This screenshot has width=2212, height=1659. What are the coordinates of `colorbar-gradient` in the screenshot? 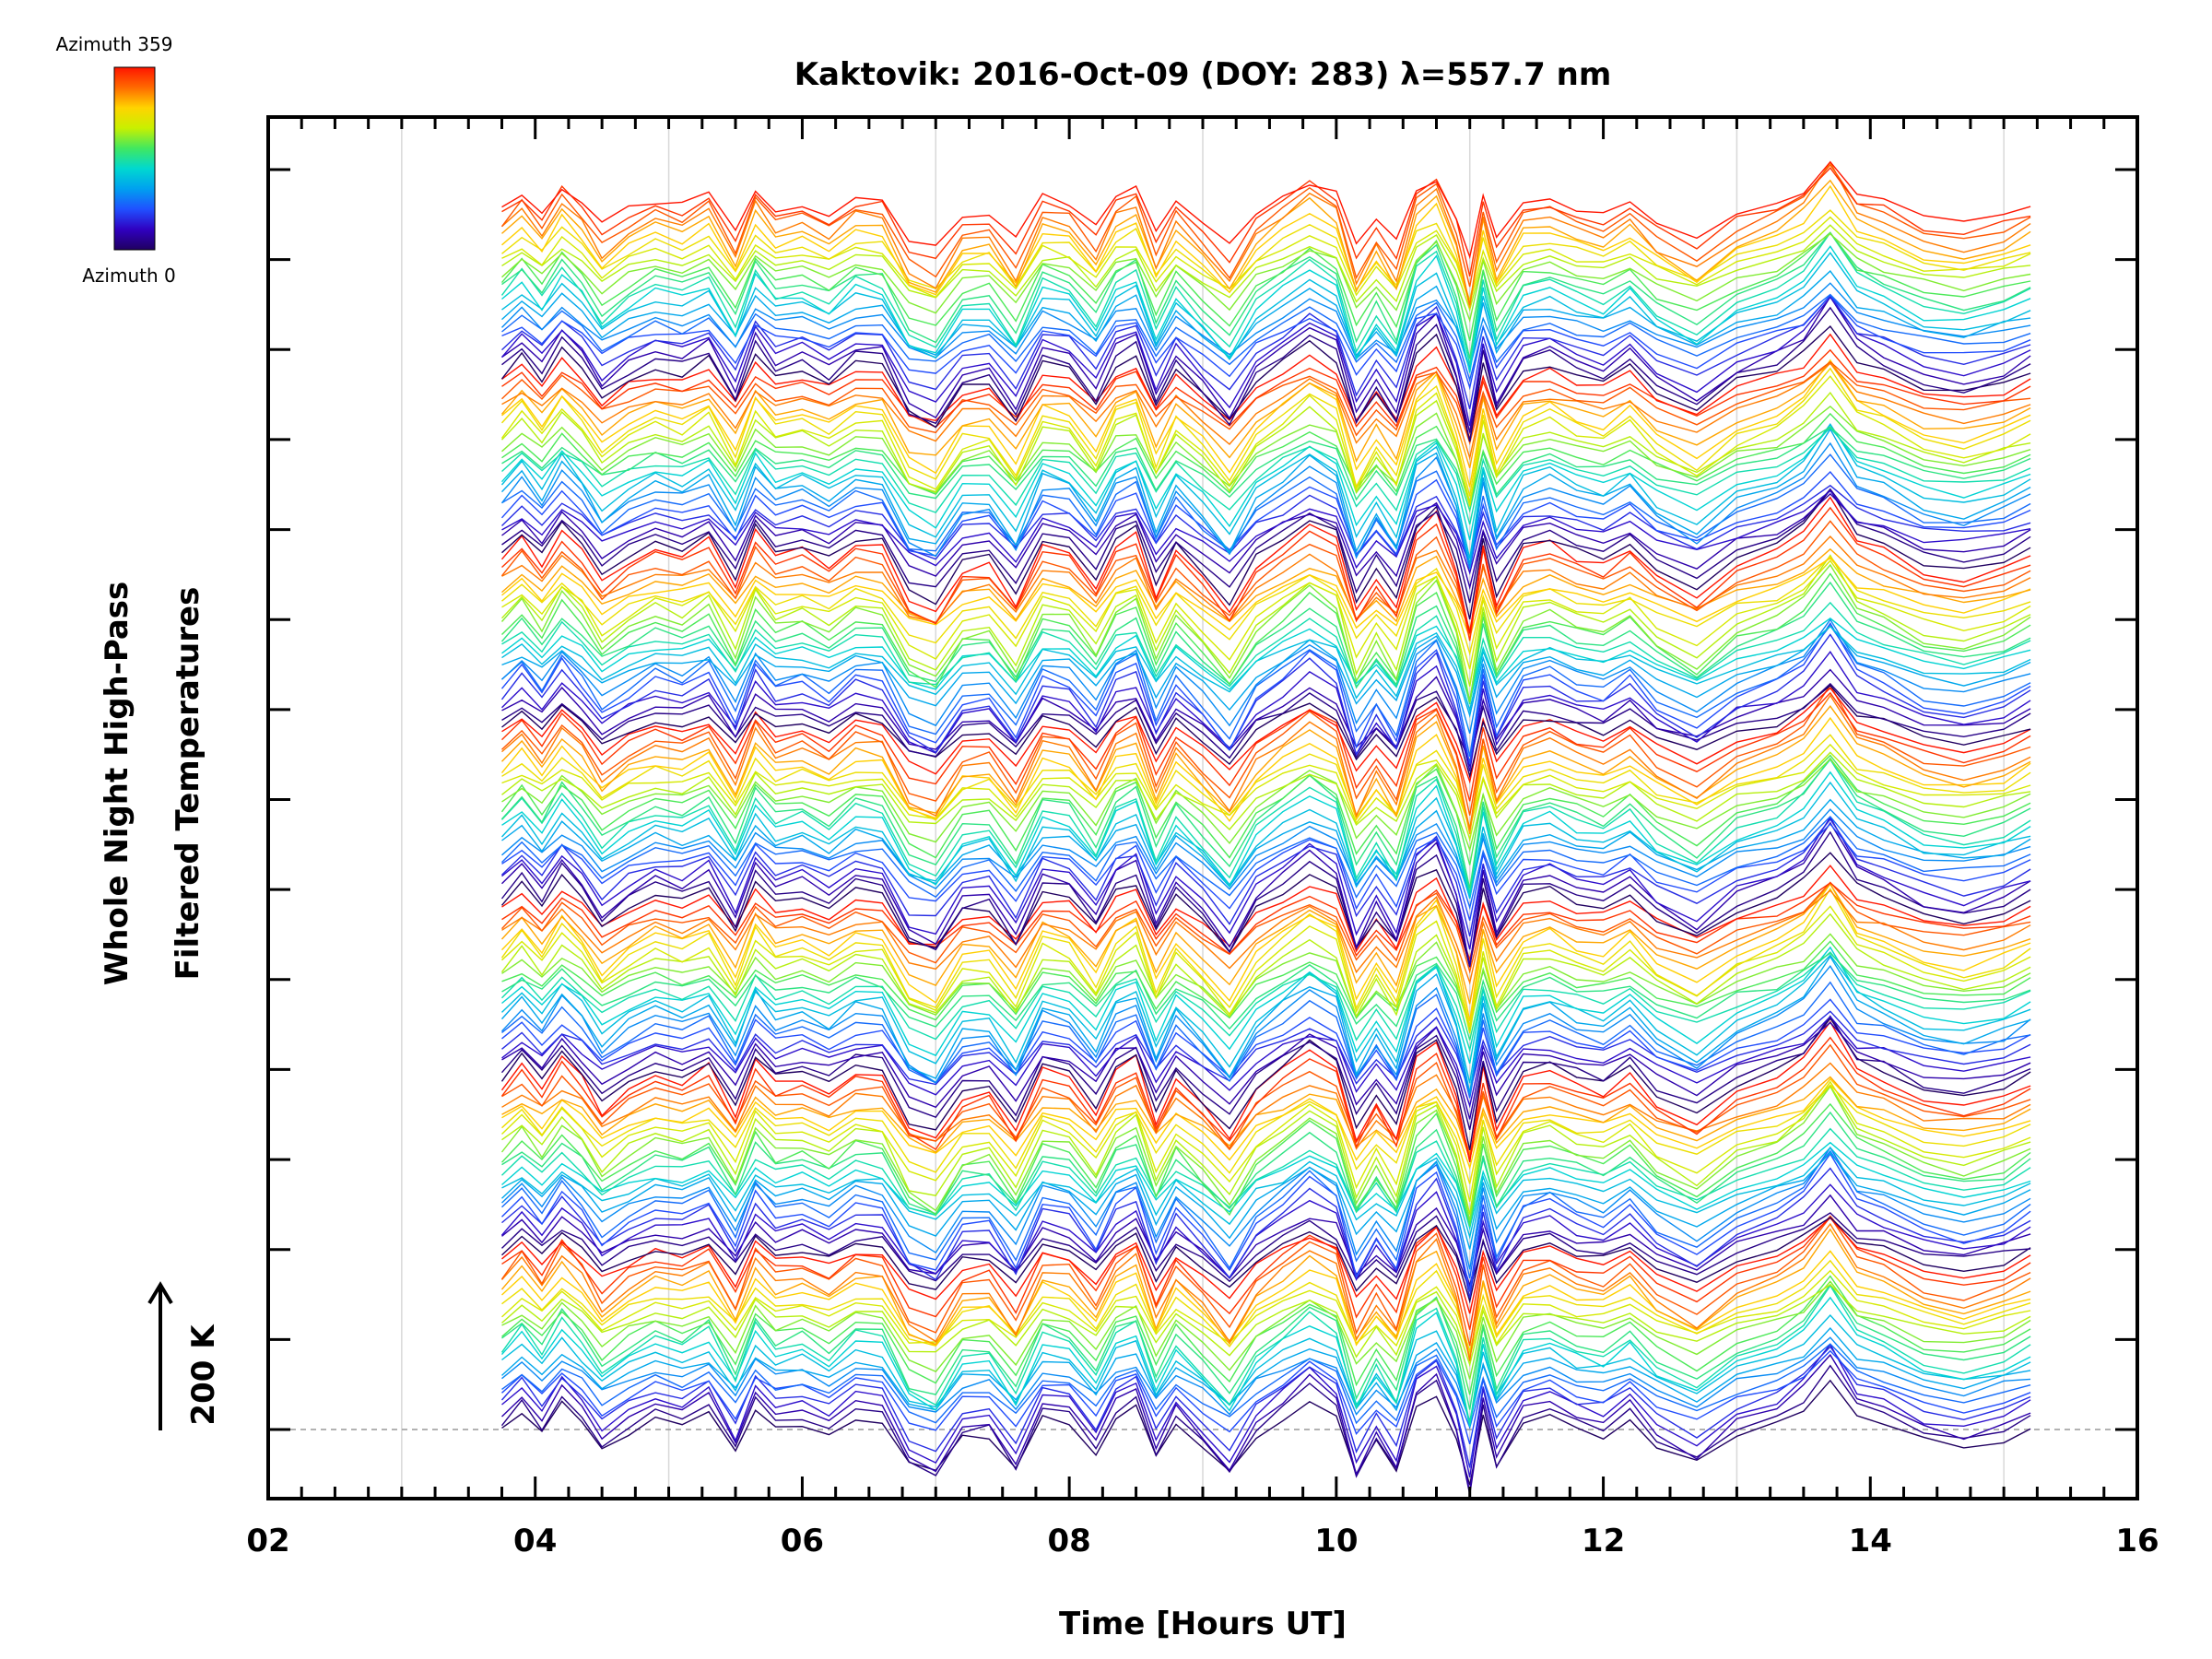 It's located at (134, 158).